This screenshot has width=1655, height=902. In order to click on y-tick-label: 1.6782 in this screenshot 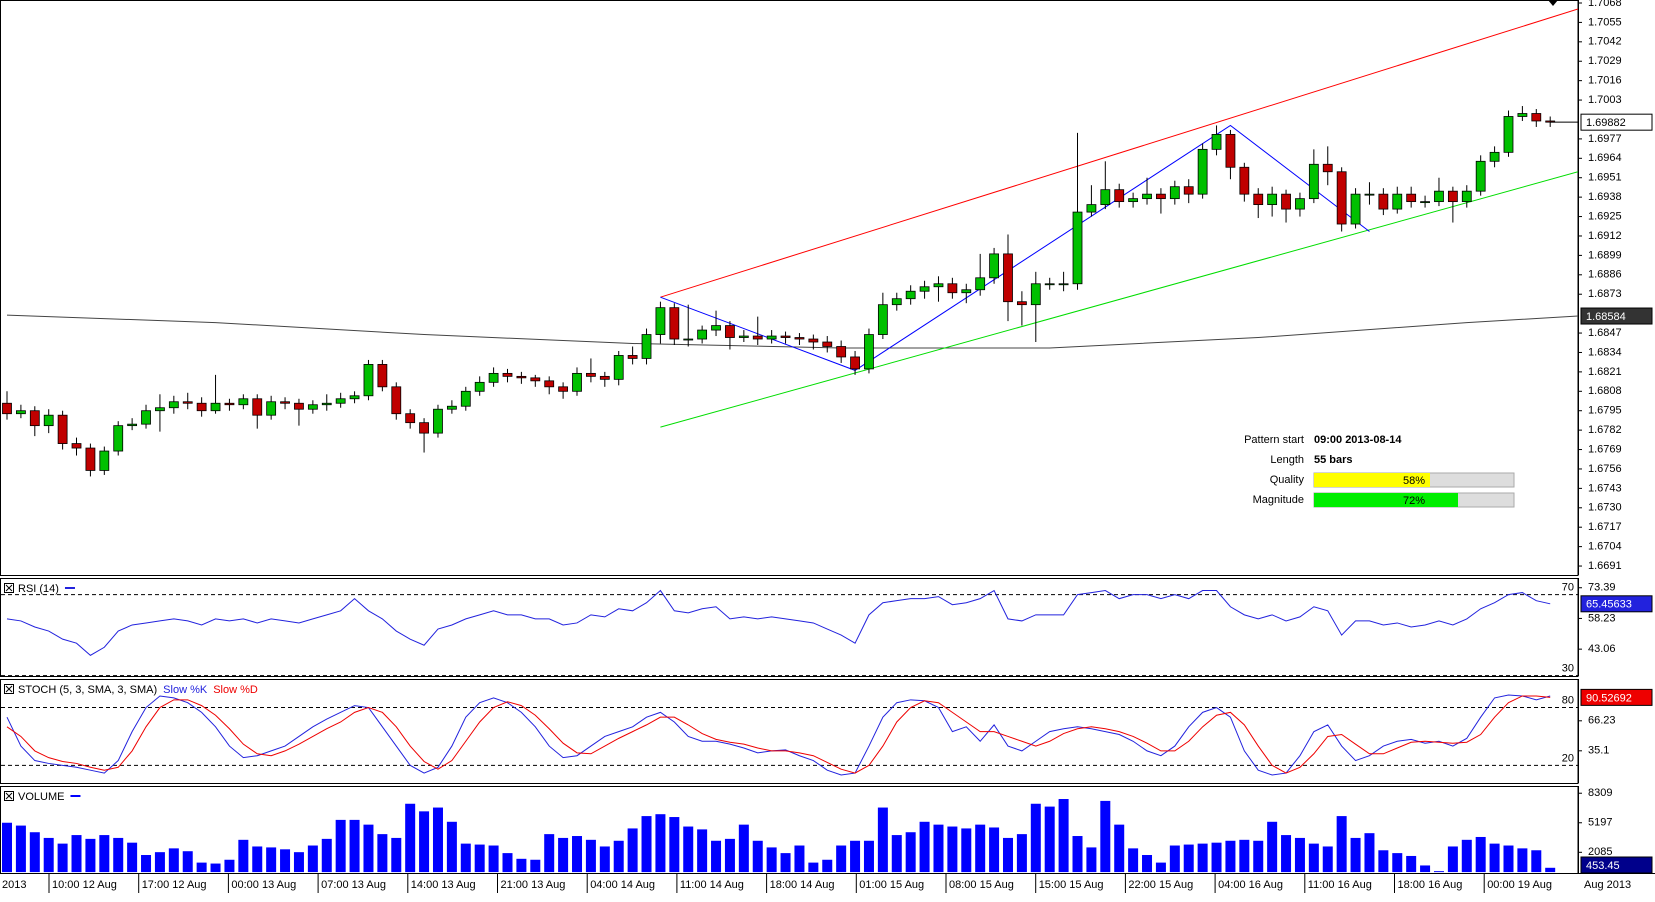, I will do `click(1605, 430)`.